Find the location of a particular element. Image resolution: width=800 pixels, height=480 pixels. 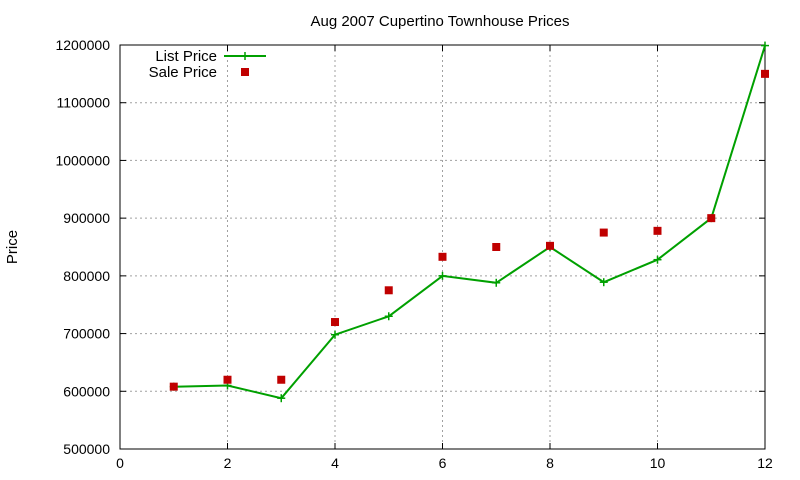

x-tick-label: 8 is located at coordinates (550, 463).